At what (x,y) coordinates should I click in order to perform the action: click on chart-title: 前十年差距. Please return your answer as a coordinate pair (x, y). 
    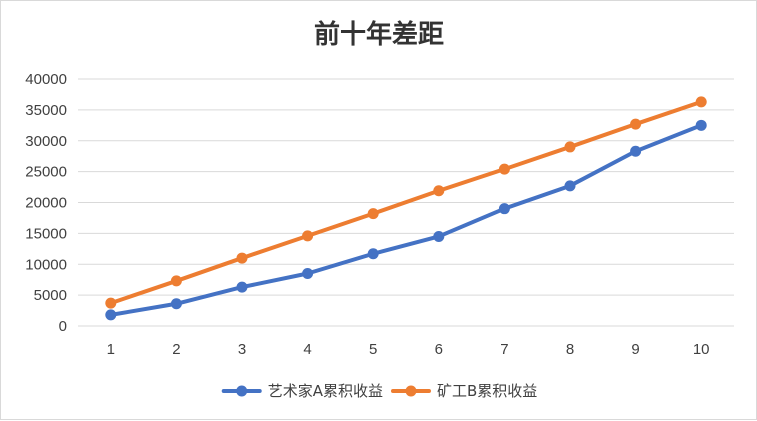
    Looking at the image, I should click on (379, 34).